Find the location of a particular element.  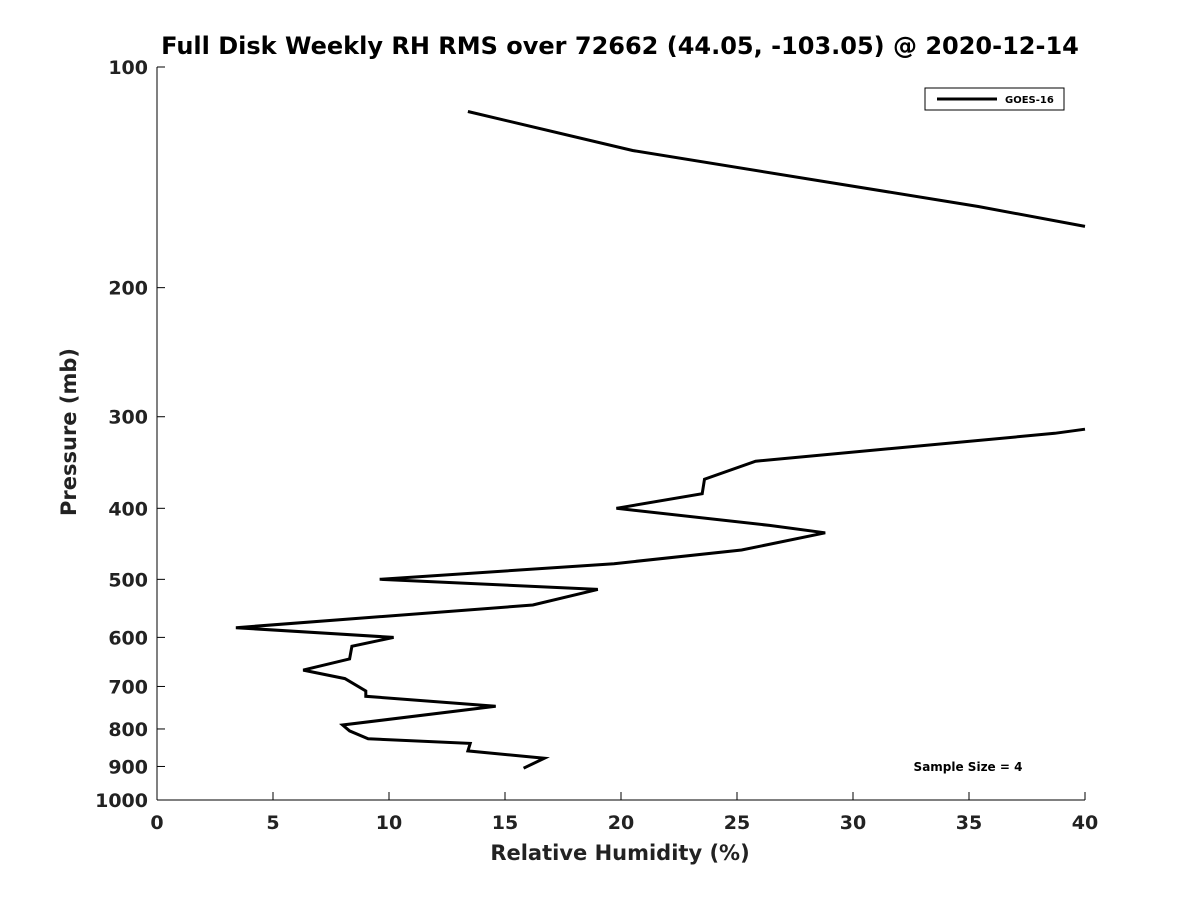

x-axis-label: Relative Humidity (%) is located at coordinates (619, 853).